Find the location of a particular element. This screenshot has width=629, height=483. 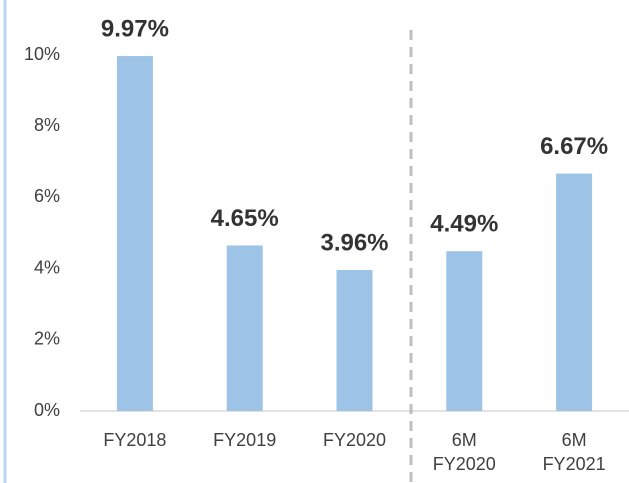

value-label: 9.97% is located at coordinates (135, 28).